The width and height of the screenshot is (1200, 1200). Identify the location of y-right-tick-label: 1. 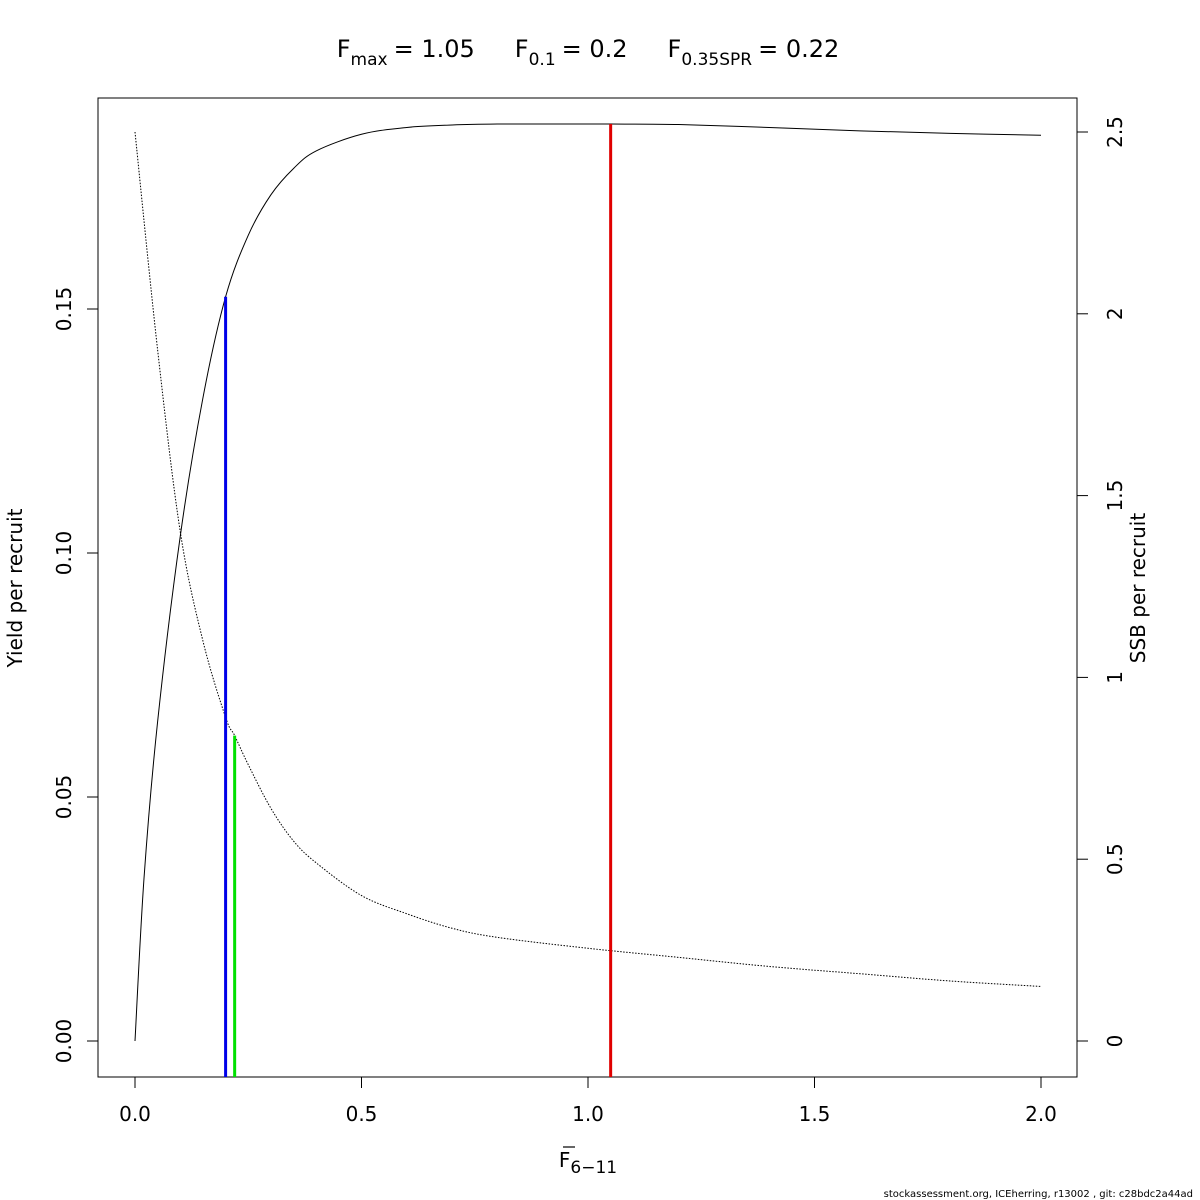
(1115, 677).